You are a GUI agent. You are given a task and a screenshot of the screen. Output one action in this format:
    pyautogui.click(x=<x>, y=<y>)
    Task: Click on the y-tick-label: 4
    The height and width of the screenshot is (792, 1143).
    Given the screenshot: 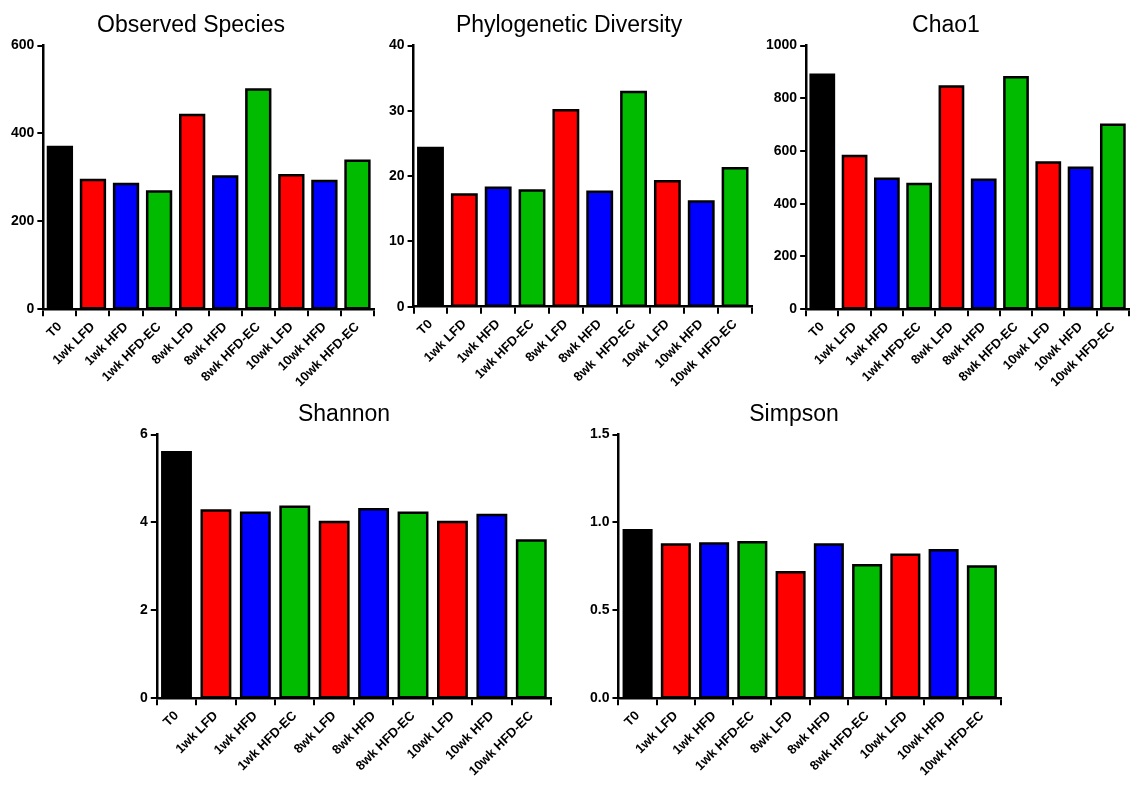 What is the action you would take?
    pyautogui.click(x=143, y=521)
    